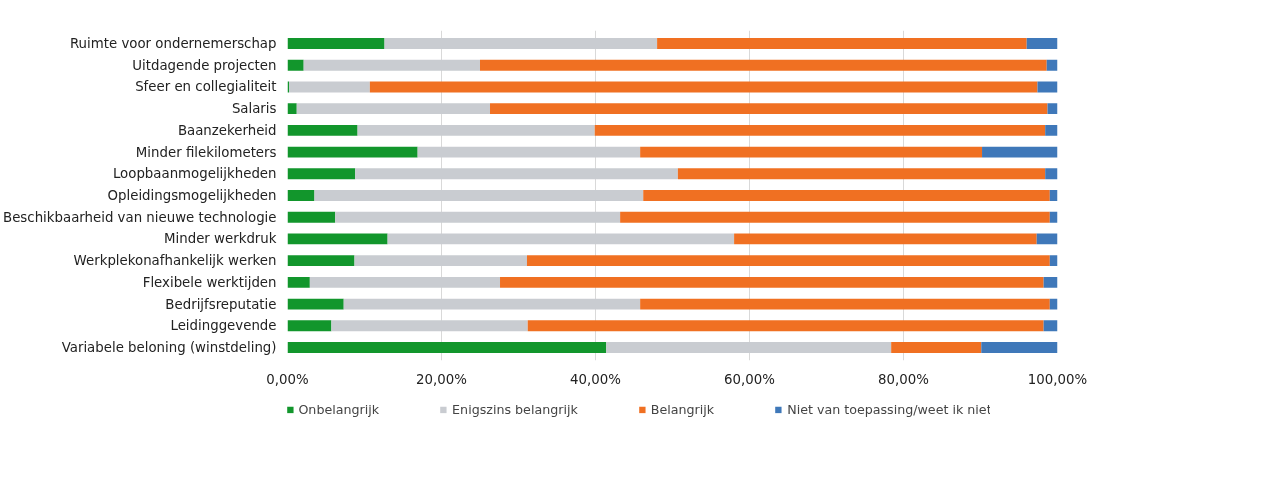 The image size is (1266, 502). I want to click on y-tick-label: Werkplekonafhankelijk werken, so click(175, 261).